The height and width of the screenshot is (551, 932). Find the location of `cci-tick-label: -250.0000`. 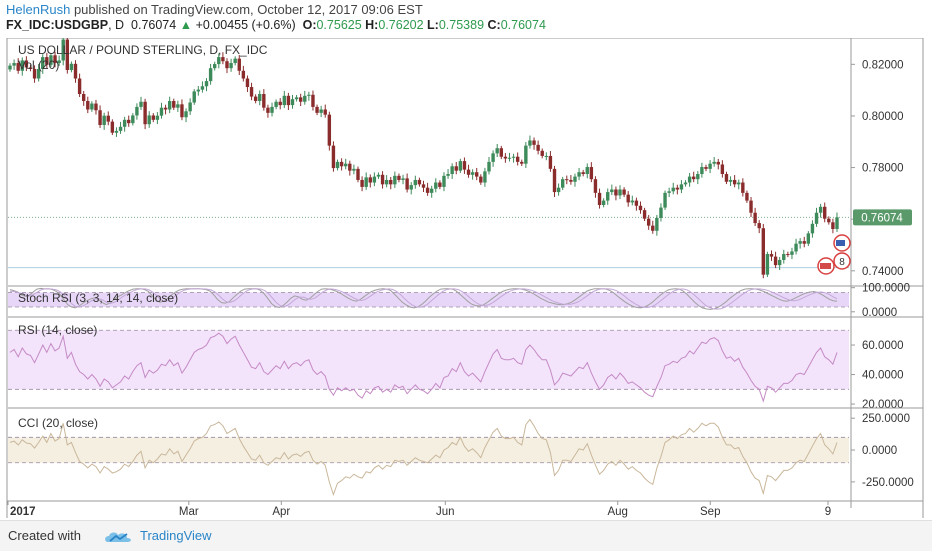

cci-tick-label: -250.0000 is located at coordinates (888, 483).